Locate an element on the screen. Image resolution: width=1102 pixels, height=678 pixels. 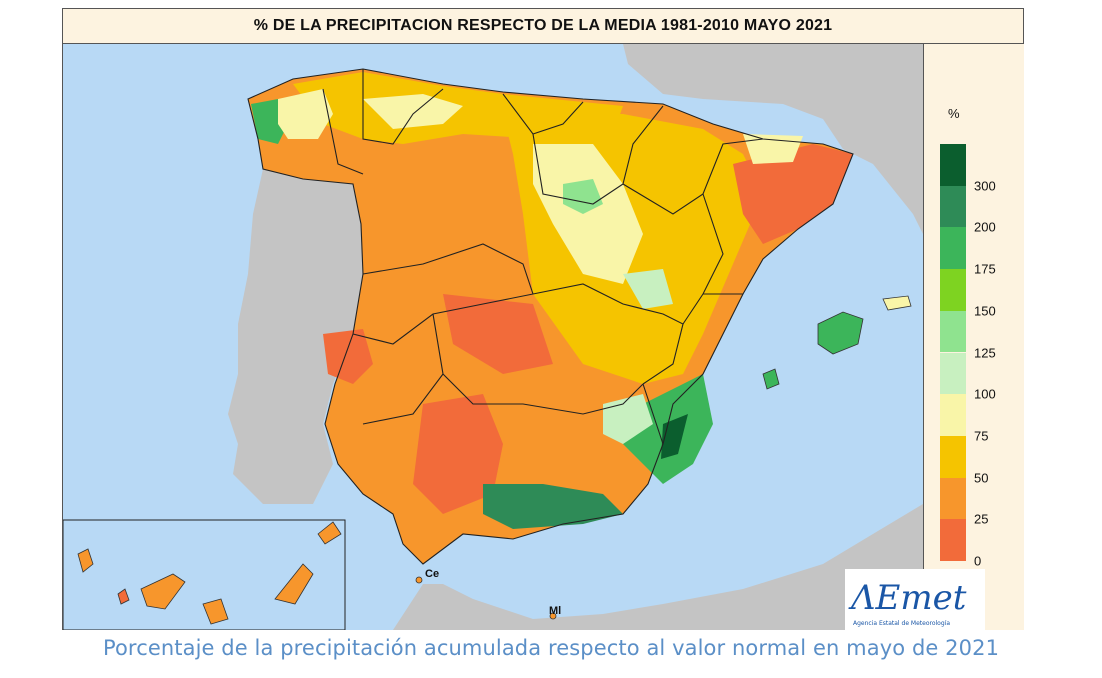
extremadura-red-zone is located at coordinates (348, 356).